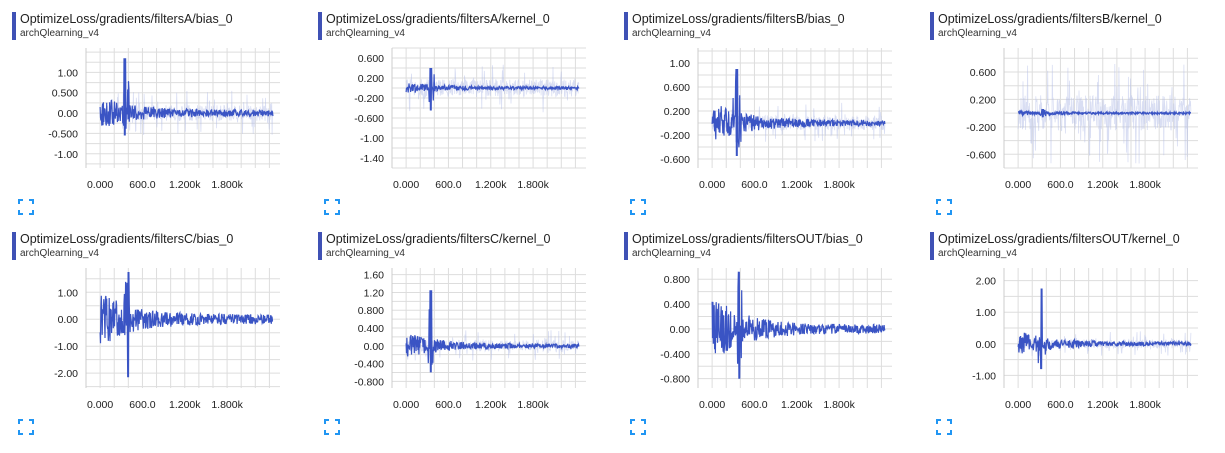 This screenshot has width=1225, height=453. What do you see at coordinates (438, 239) in the screenshot?
I see `chart-title: OptimizeLoss/gradients/filtersC/kernel_0` at bounding box center [438, 239].